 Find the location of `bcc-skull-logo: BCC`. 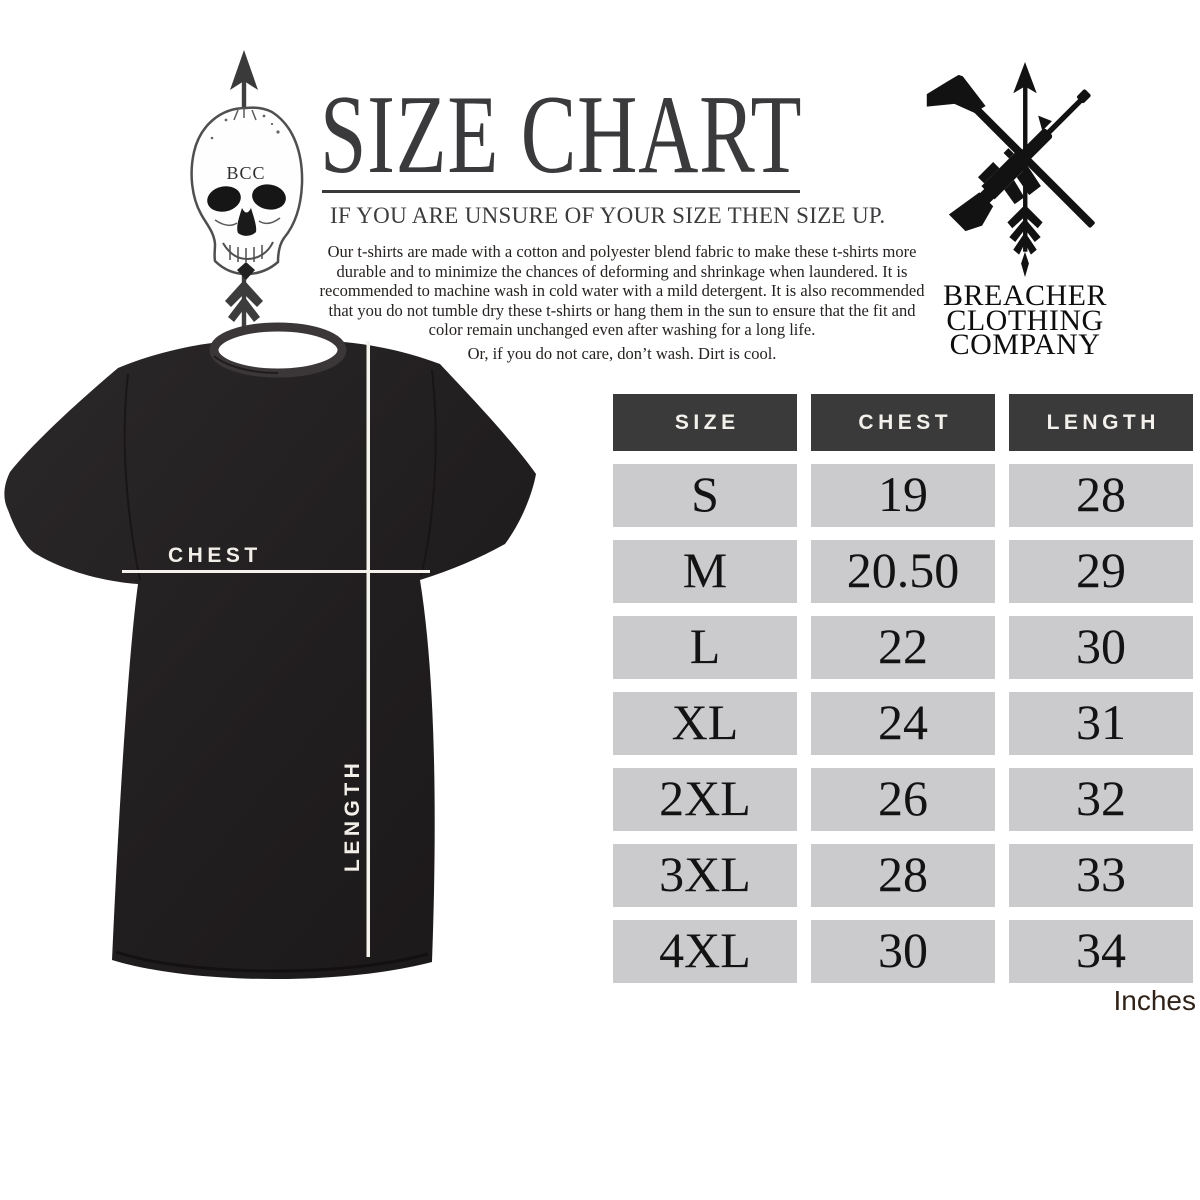

bcc-skull-logo: BCC is located at coordinates (247, 194).